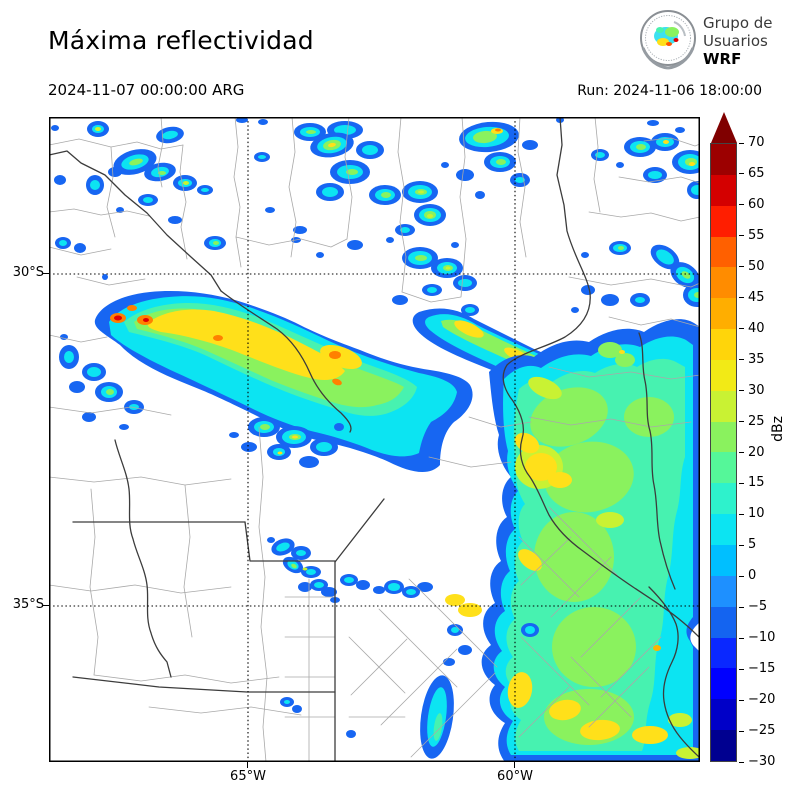 This screenshot has width=800, height=800. I want to click on wrf-logo, so click(668, 40).